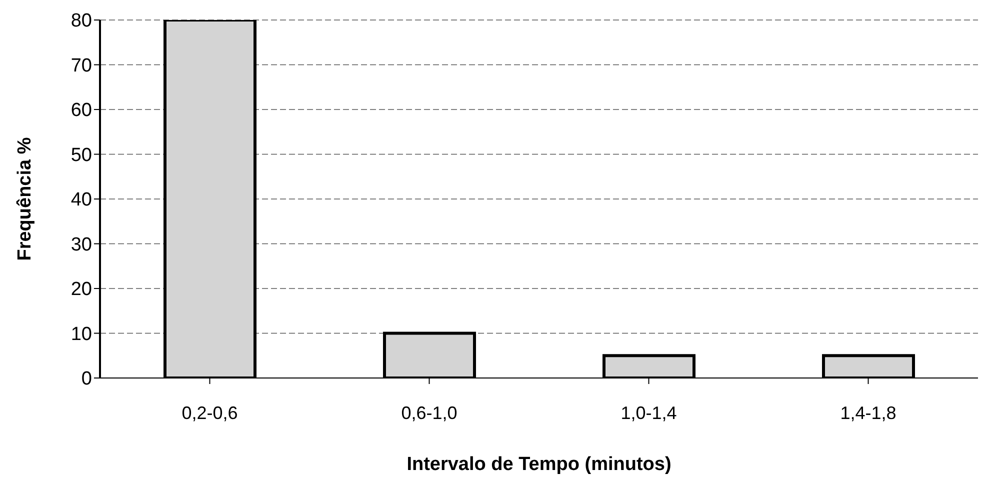 The width and height of the screenshot is (994, 493). Describe the element at coordinates (210, 412) in the screenshot. I see `x-tick-label: 0,2-0,6` at that location.